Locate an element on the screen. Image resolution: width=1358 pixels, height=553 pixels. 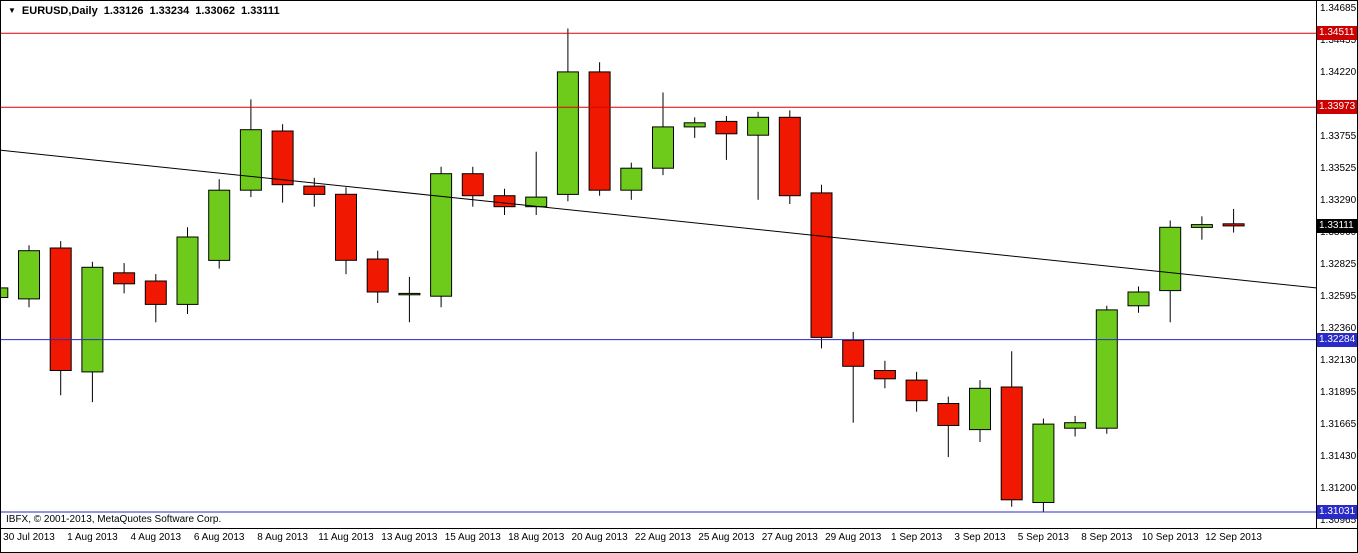
date-tick-label: 5 Sep 2013 is located at coordinates (1043, 537).